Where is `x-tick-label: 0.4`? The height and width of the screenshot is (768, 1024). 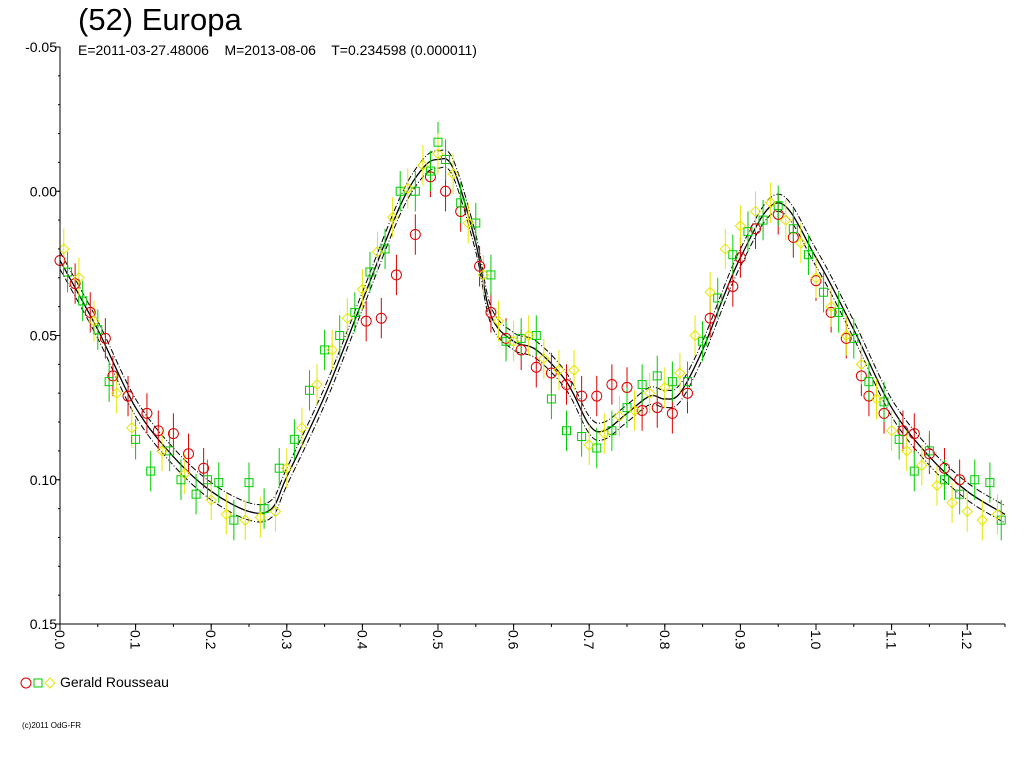
x-tick-label: 0.4 is located at coordinates (362, 640).